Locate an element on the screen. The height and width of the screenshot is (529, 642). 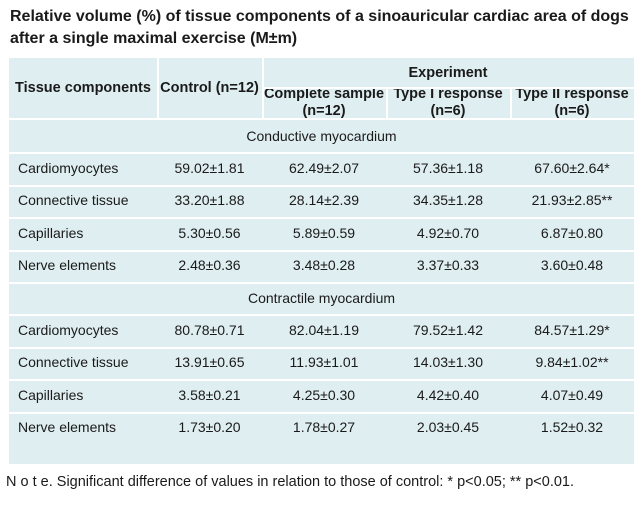
table-cell: 3.58±0.21 is located at coordinates (209, 394).